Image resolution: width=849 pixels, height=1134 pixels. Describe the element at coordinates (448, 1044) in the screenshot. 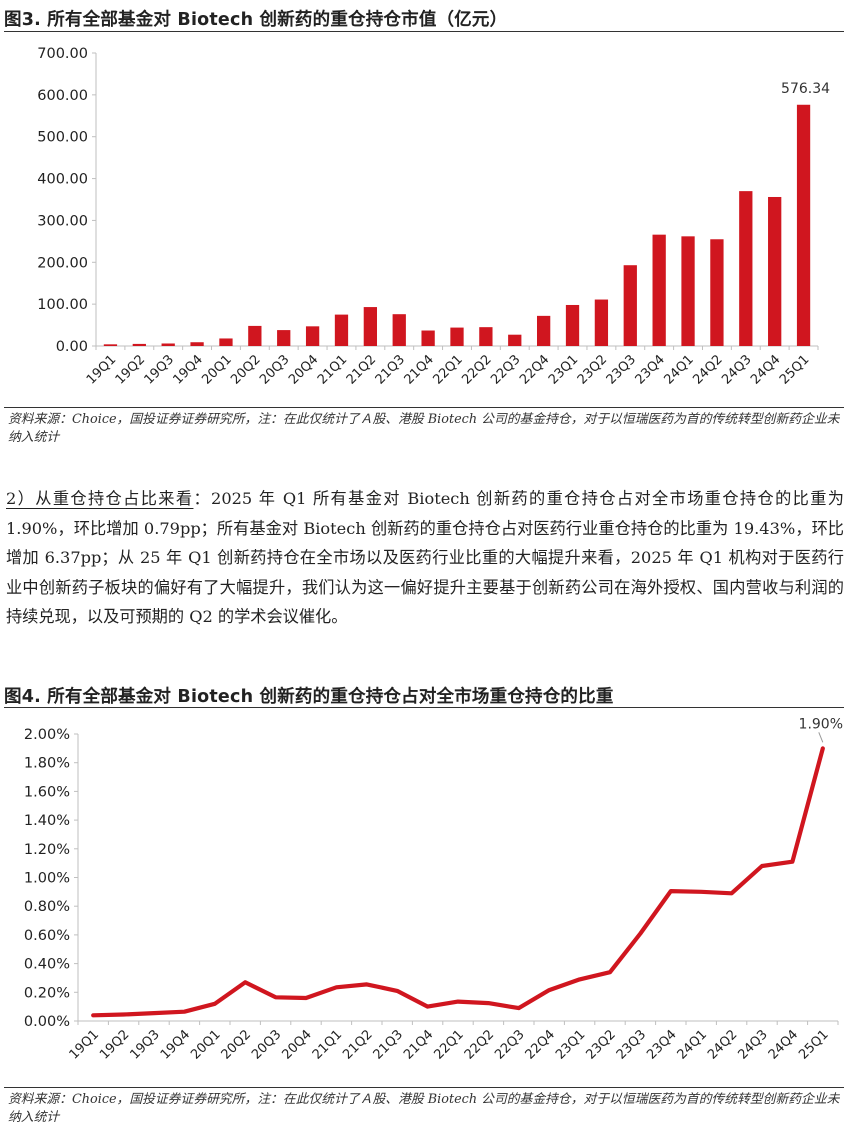

I see `fig4-x-tick-label: 22Q1` at that location.